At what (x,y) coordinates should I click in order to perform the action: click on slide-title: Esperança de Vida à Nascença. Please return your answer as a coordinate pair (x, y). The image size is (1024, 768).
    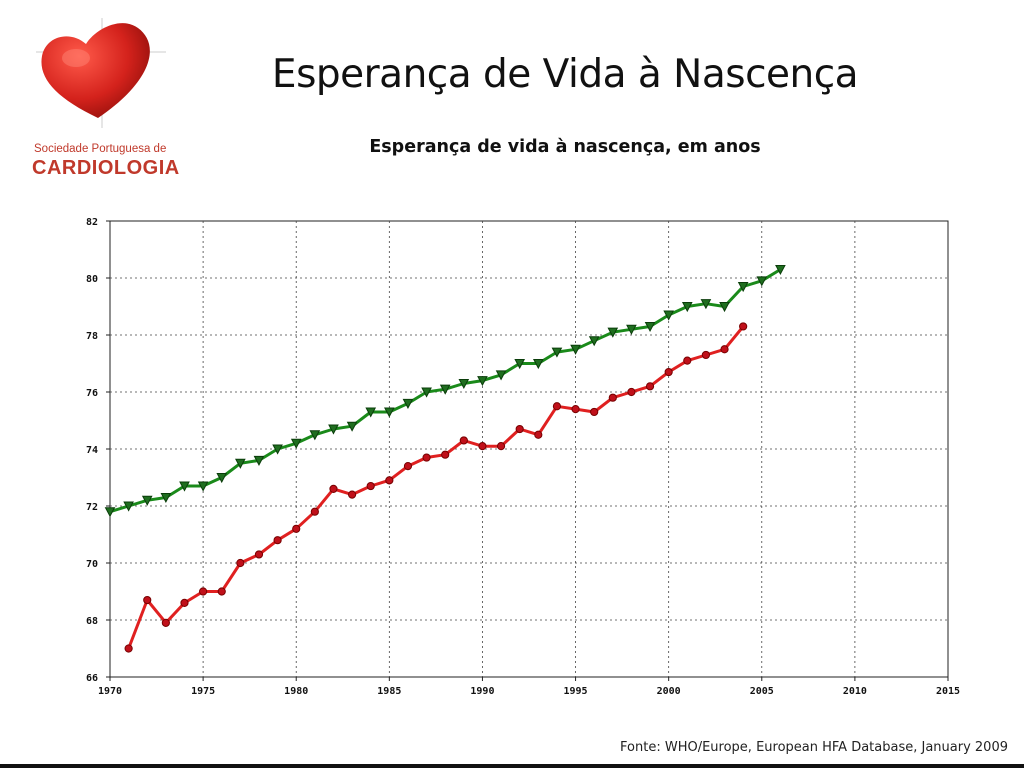
    Looking at the image, I should click on (565, 74).